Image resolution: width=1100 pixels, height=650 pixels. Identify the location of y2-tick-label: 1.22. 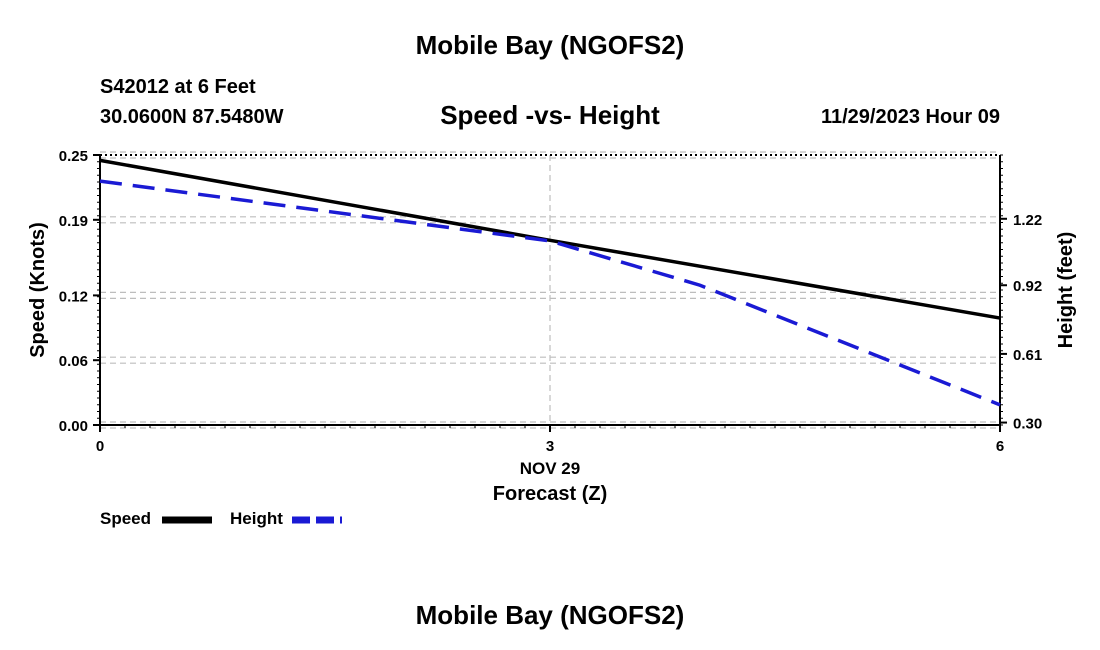
(1027, 220).